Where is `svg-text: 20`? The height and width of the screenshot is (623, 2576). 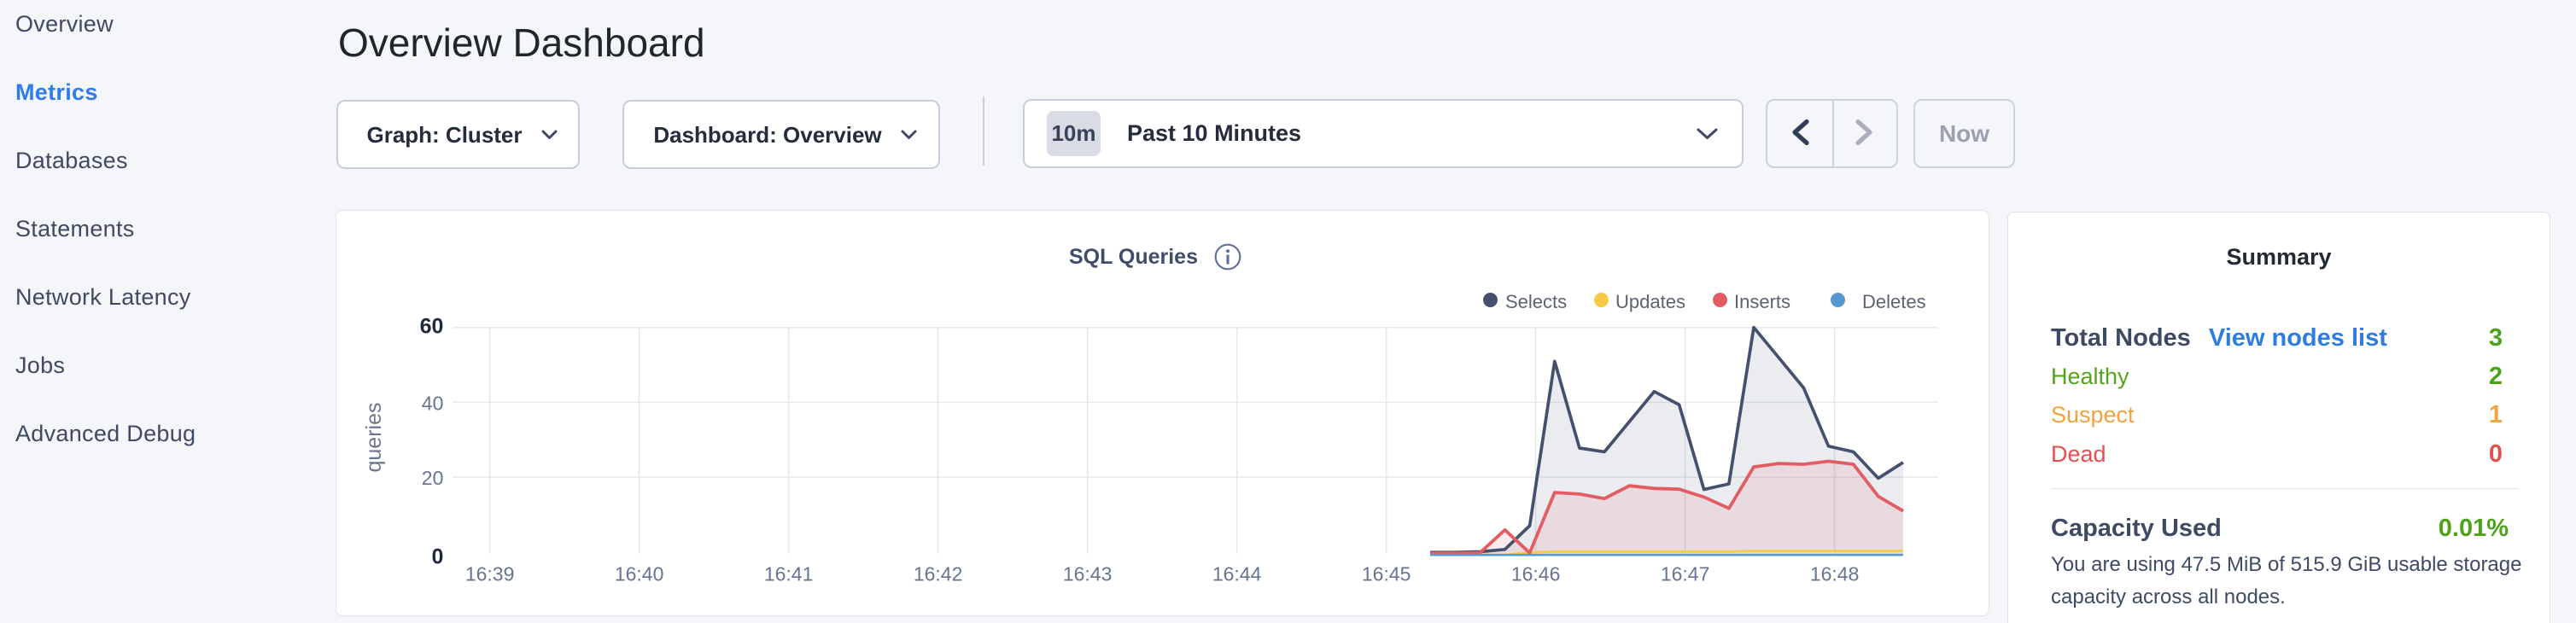 svg-text: 20 is located at coordinates (433, 478).